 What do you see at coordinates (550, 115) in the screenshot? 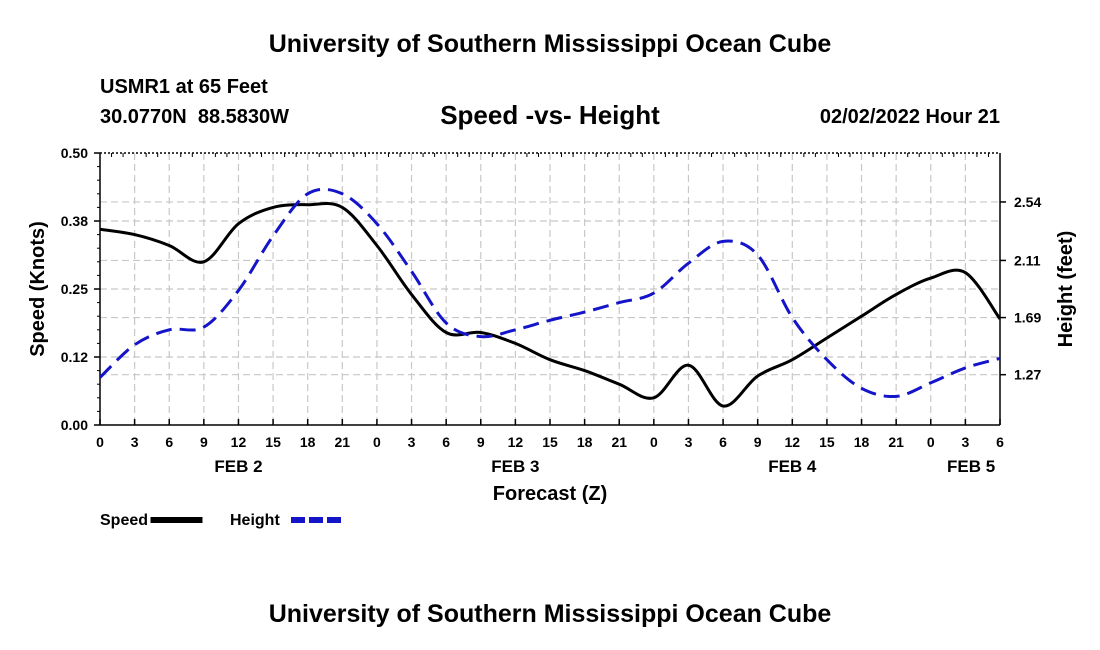
I see `chart-subtitle: Speed -vs- Height` at bounding box center [550, 115].